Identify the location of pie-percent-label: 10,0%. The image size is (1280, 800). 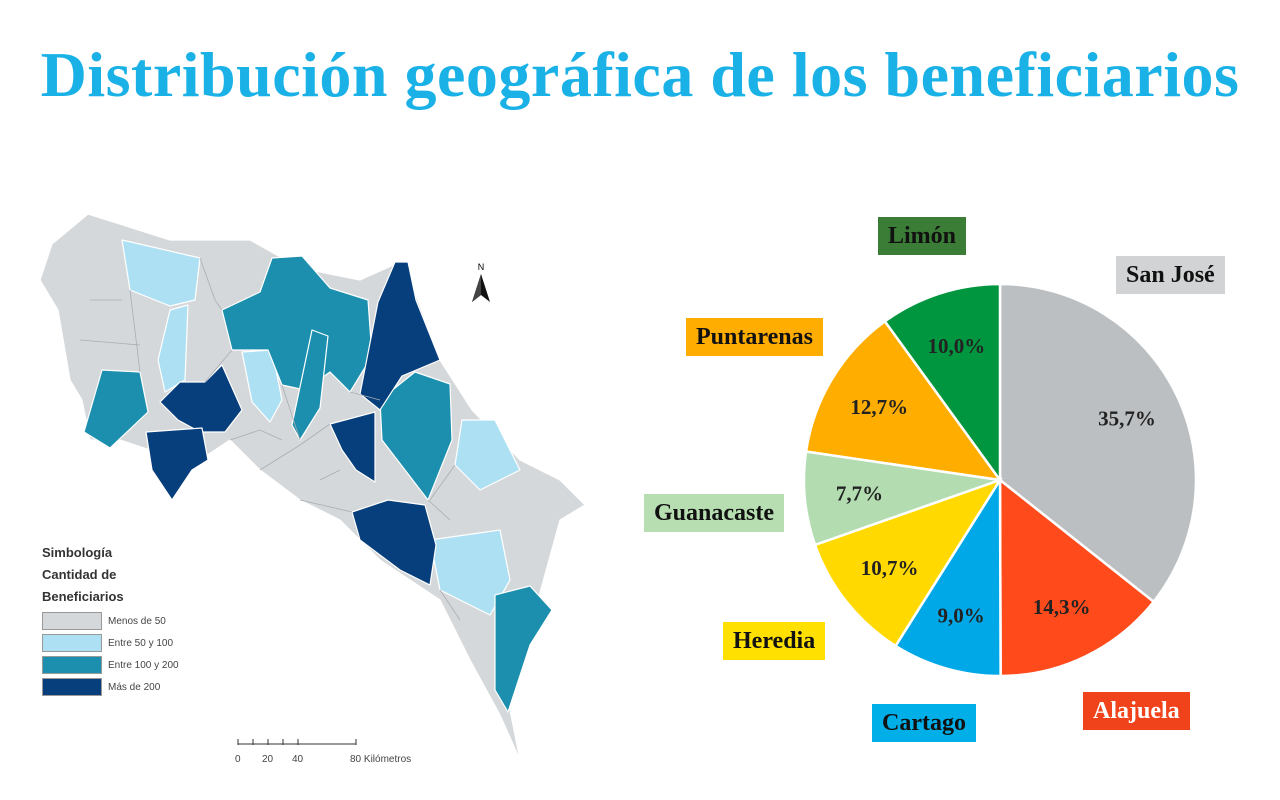
(957, 346).